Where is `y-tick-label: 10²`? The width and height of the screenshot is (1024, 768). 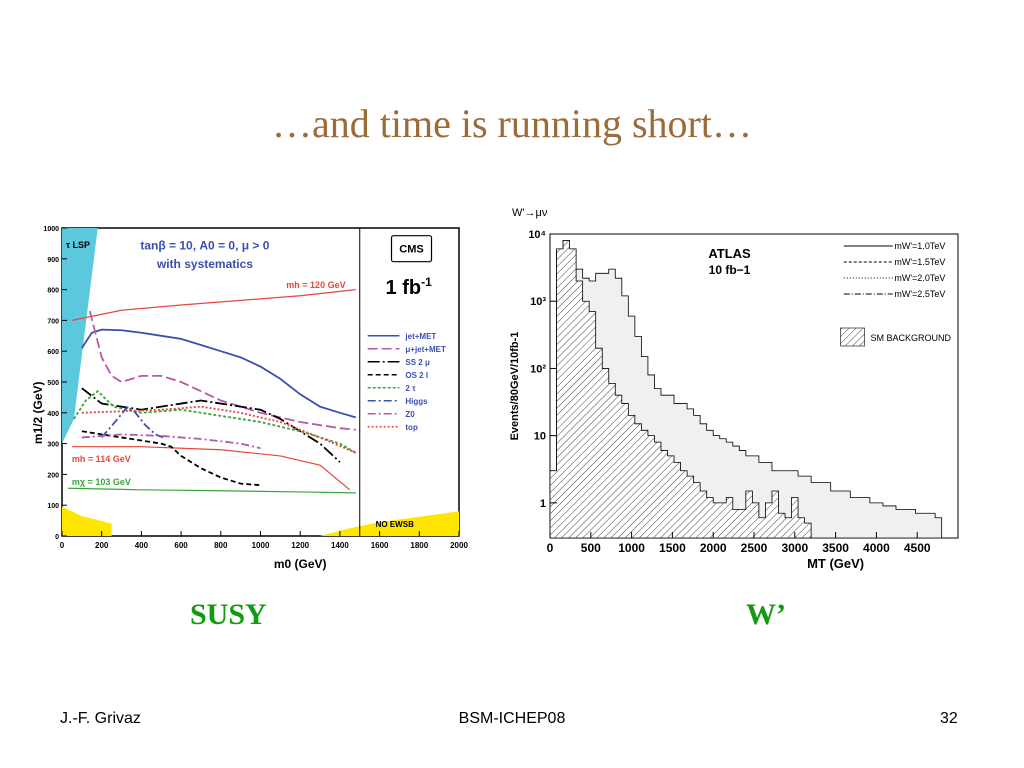 y-tick-label: 10² is located at coordinates (538, 369).